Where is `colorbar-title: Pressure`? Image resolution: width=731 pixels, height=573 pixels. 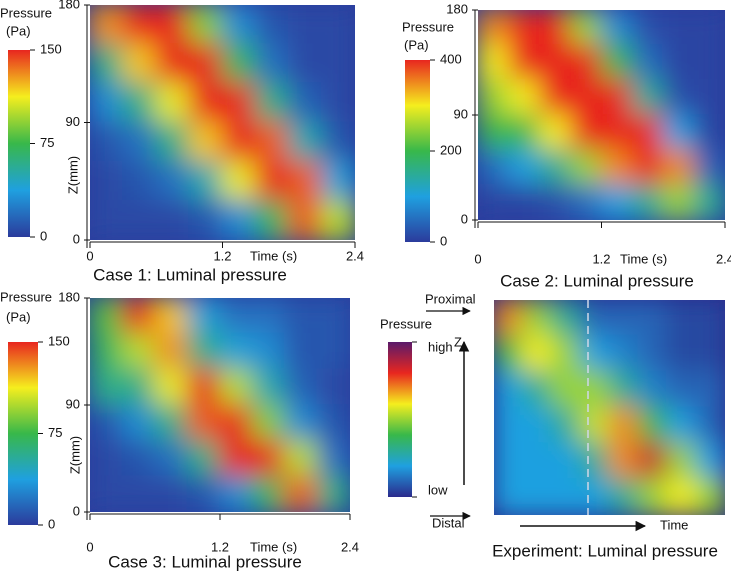 colorbar-title: Pressure is located at coordinates (428, 26).